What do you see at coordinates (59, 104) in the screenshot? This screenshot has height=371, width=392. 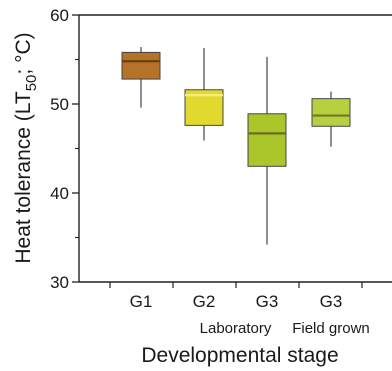 I see `y-tick-label: 50` at bounding box center [59, 104].